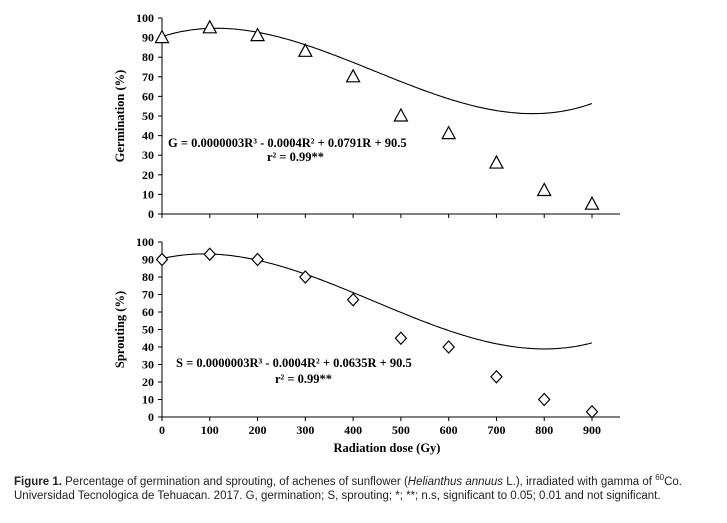 The image size is (727, 523). Describe the element at coordinates (401, 430) in the screenshot. I see `x-tick-label: 500` at that location.